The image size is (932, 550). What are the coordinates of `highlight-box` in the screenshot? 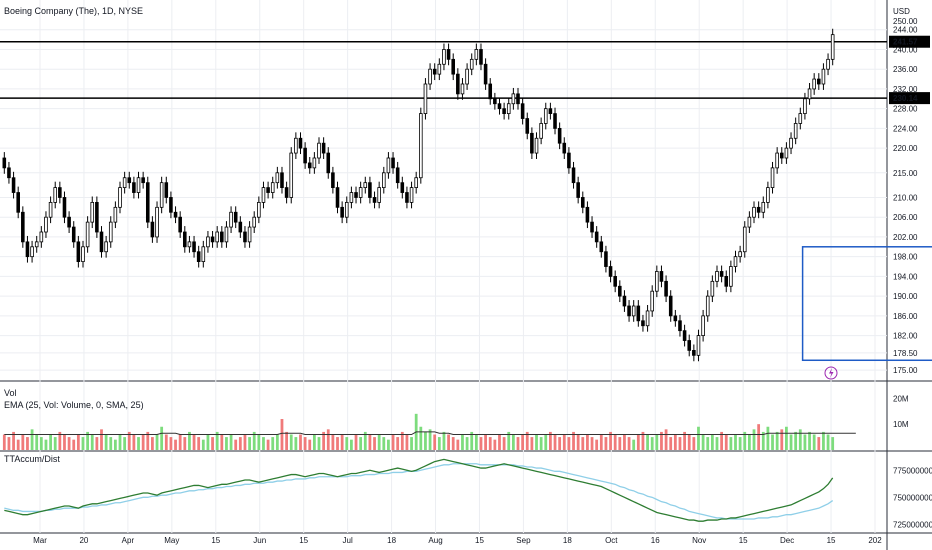 It's located at (866, 304).